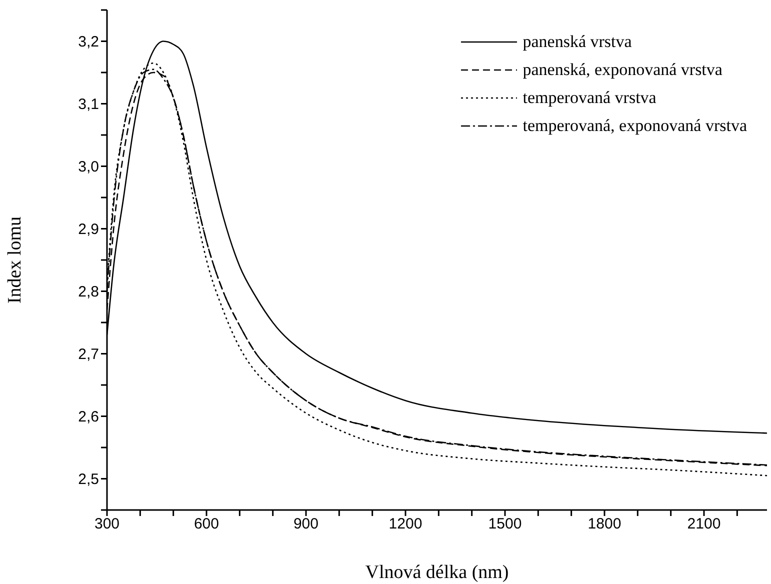  Describe the element at coordinates (88, 292) in the screenshot. I see `y-tick-label: 2,8` at that location.